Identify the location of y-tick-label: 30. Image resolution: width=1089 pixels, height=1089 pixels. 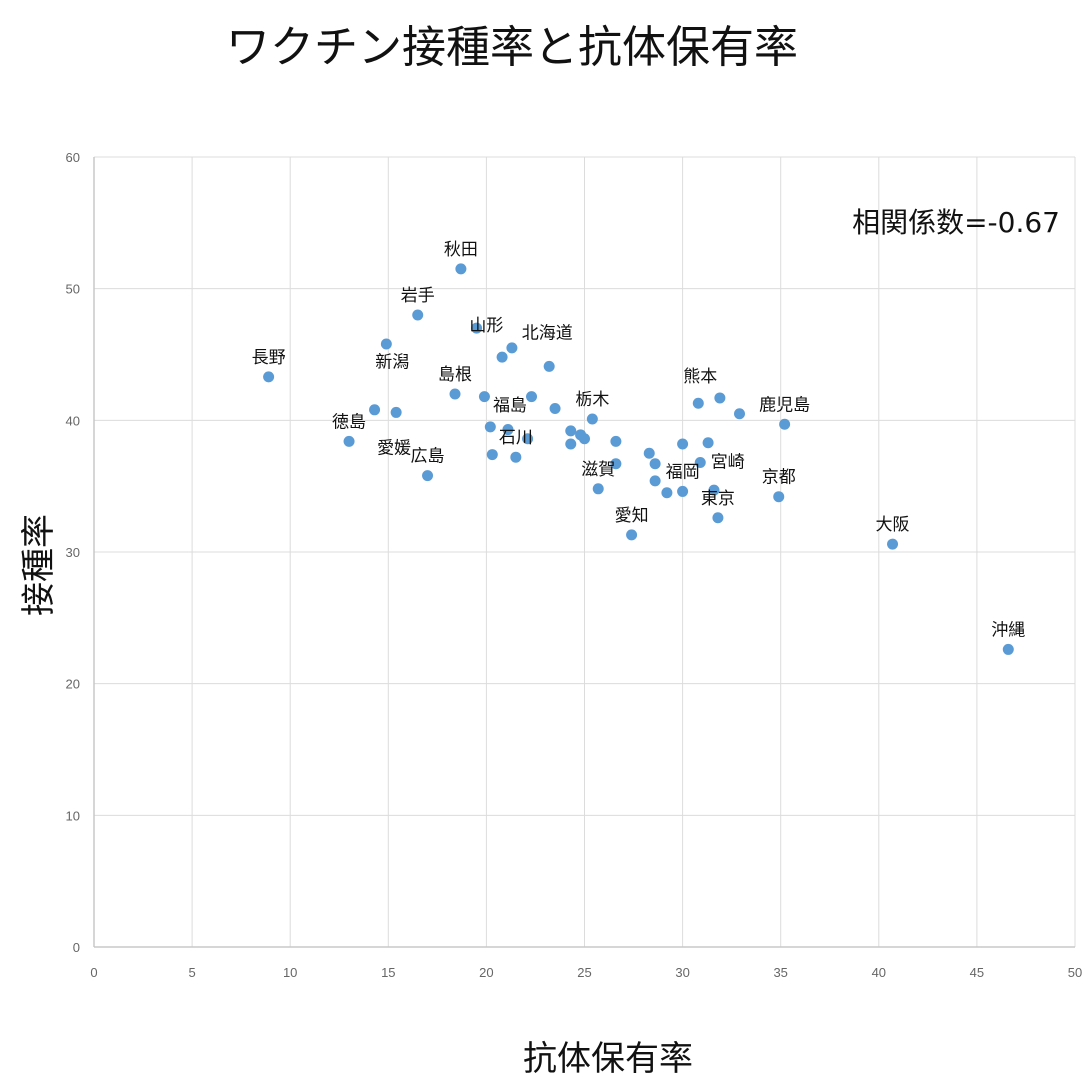
(73, 552).